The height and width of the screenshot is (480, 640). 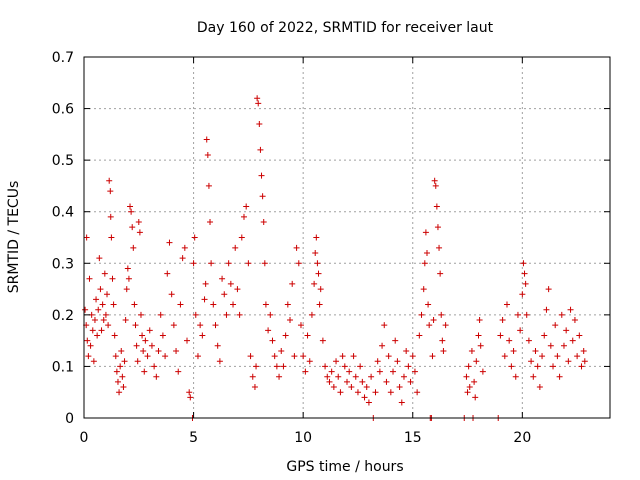 What do you see at coordinates (14, 237) in the screenshot?
I see `y-axis-label: SRMTID / TECUs` at bounding box center [14, 237].